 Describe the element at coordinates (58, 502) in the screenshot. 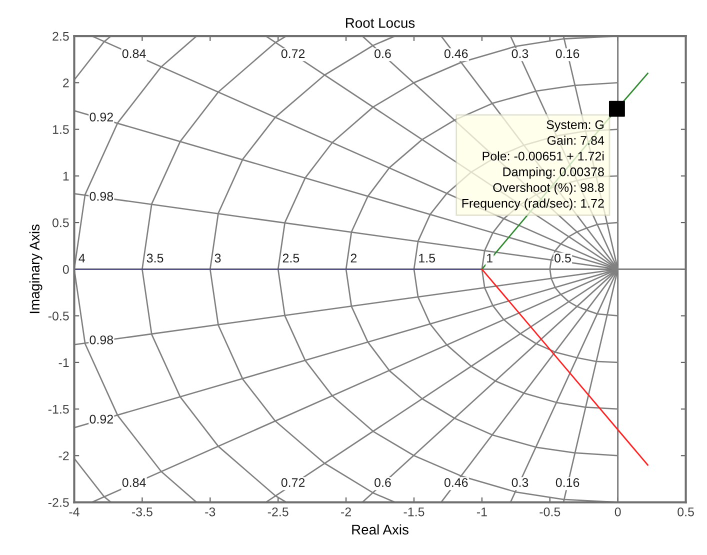

I see `y-tick-label: -2.5` at that location.